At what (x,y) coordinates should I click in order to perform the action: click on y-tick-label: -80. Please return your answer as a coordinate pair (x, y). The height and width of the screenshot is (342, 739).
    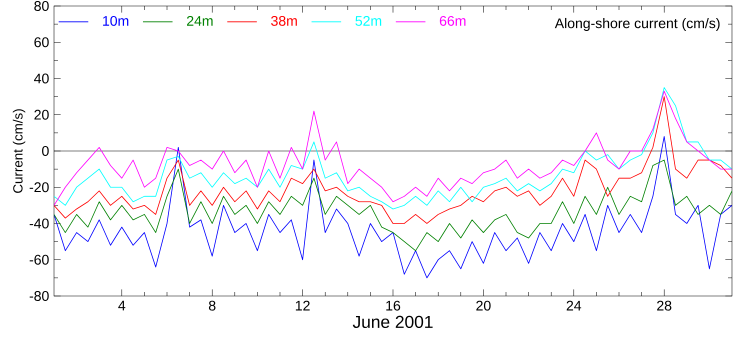
    Looking at the image, I should click on (39, 296).